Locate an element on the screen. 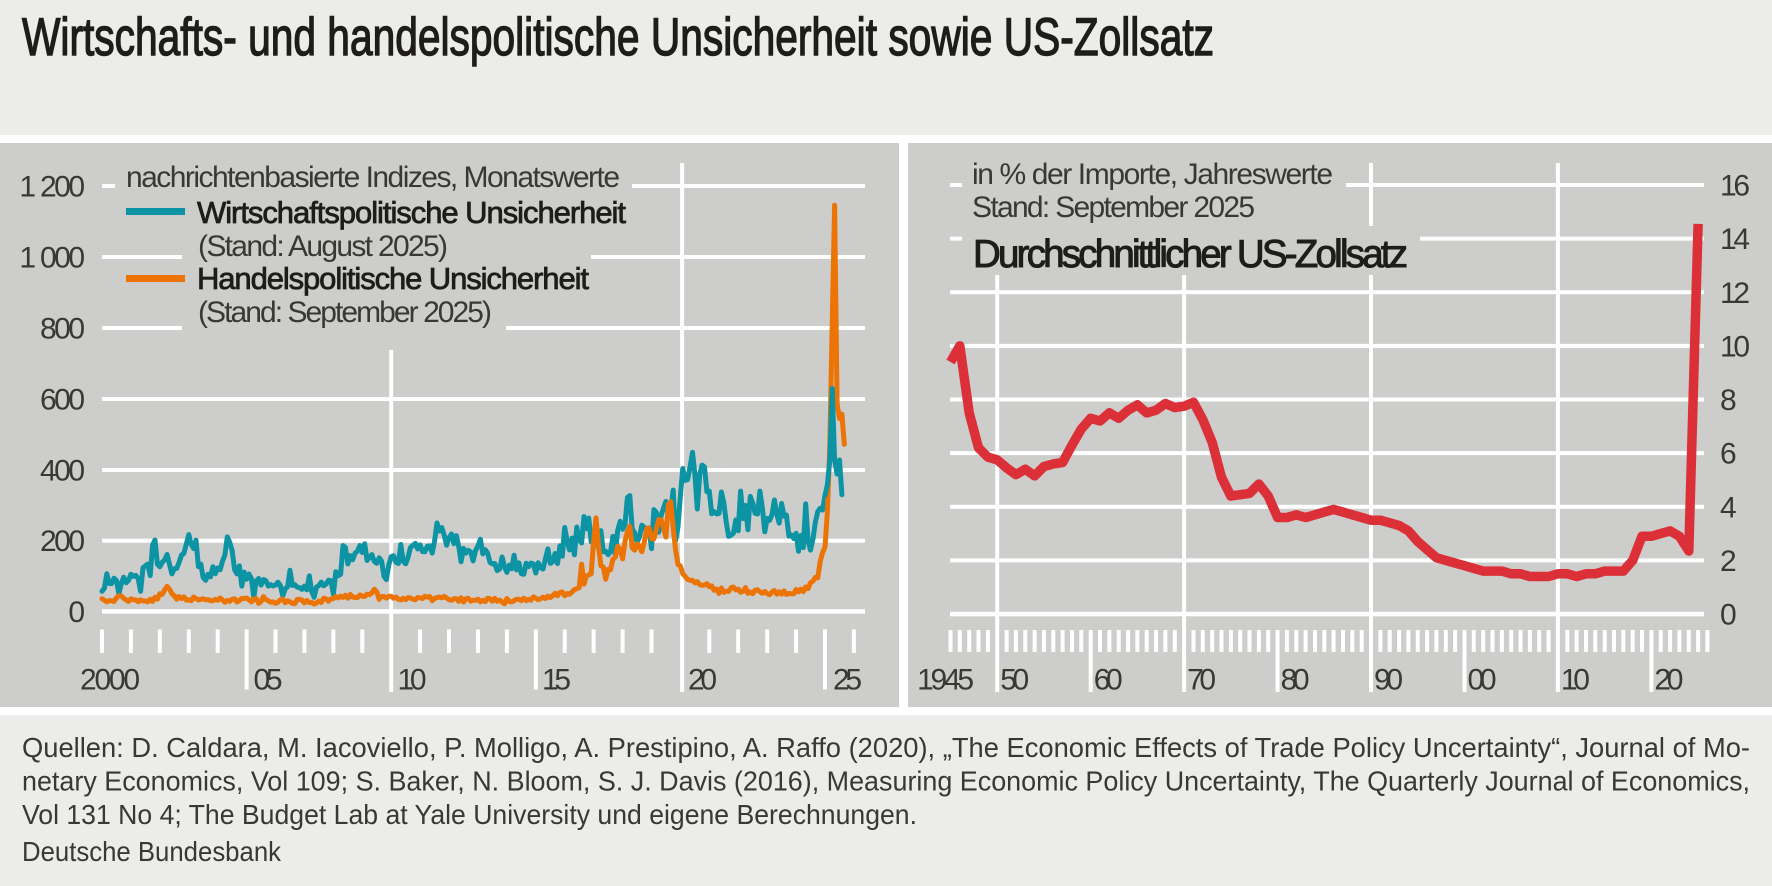 This screenshot has height=886, width=1772. svg-text: 15 is located at coordinates (556, 680).